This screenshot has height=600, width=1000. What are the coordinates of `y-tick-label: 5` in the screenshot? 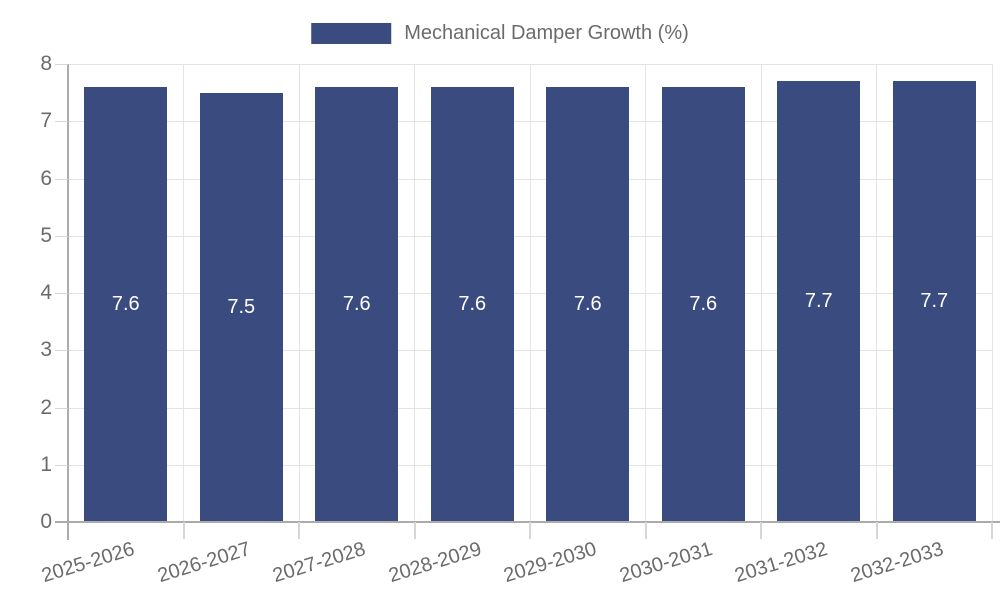 It's located at (46, 235).